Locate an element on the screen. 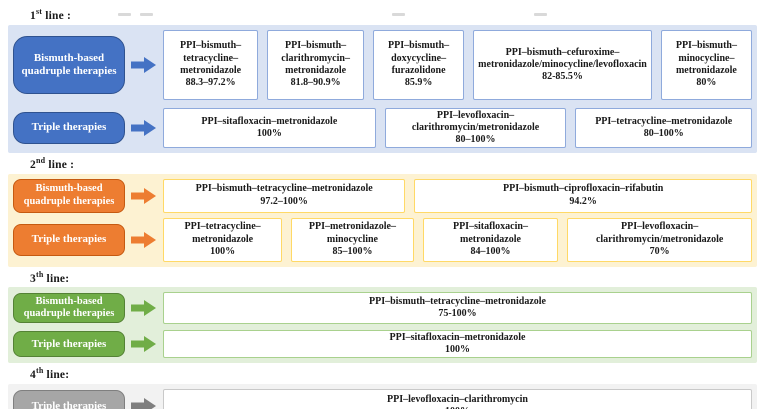 The image size is (763, 409). page-top-artifact-dashes is located at coordinates (337, 9).